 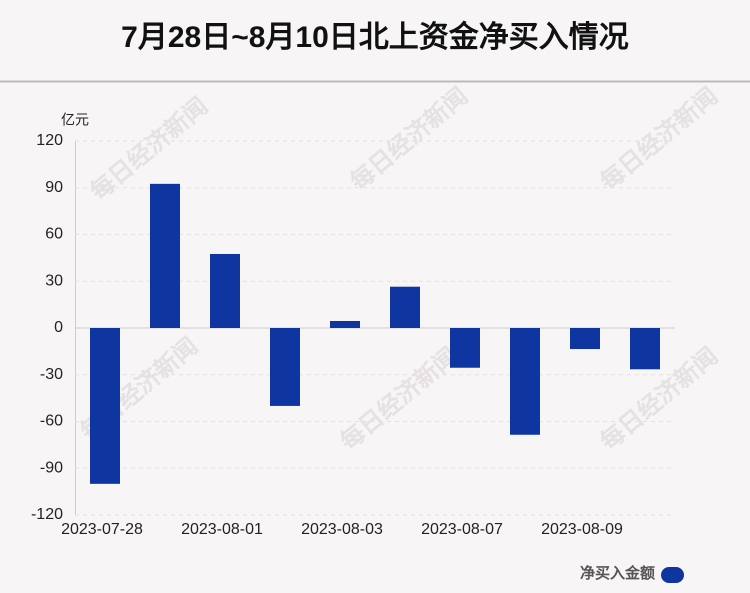 What do you see at coordinates (222, 529) in the screenshot?
I see `x-tick-label: 2023-08-01` at bounding box center [222, 529].